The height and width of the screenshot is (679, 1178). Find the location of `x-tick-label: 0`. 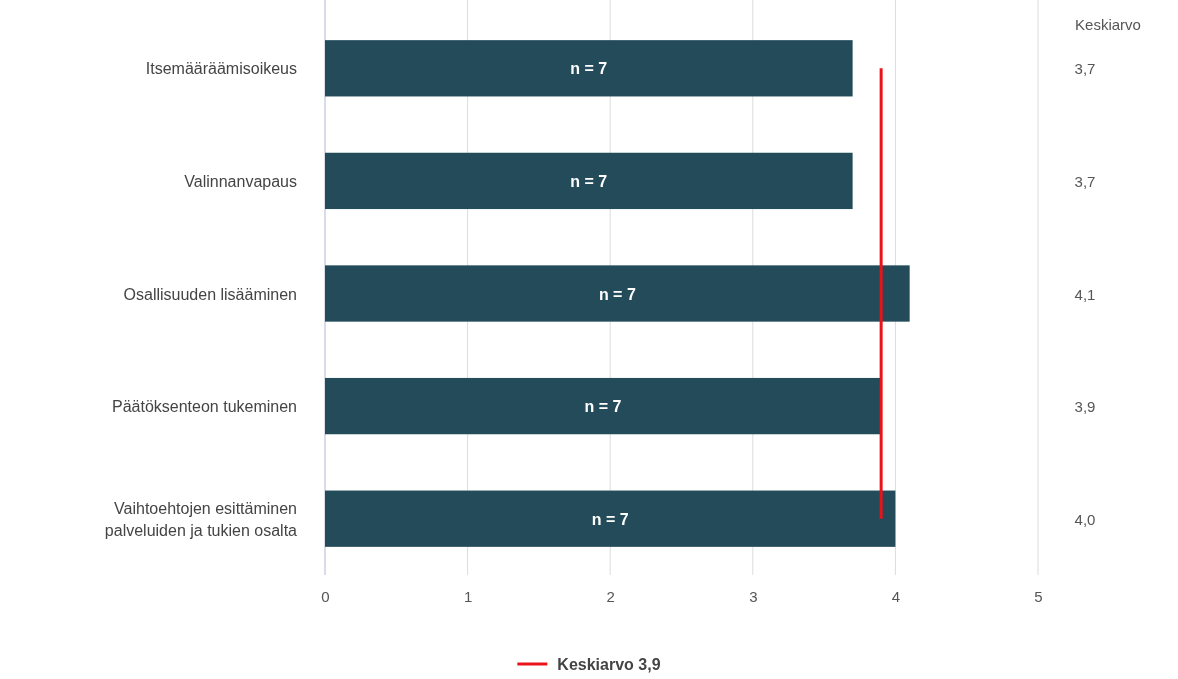

x-tick-label: 0 is located at coordinates (325, 596).